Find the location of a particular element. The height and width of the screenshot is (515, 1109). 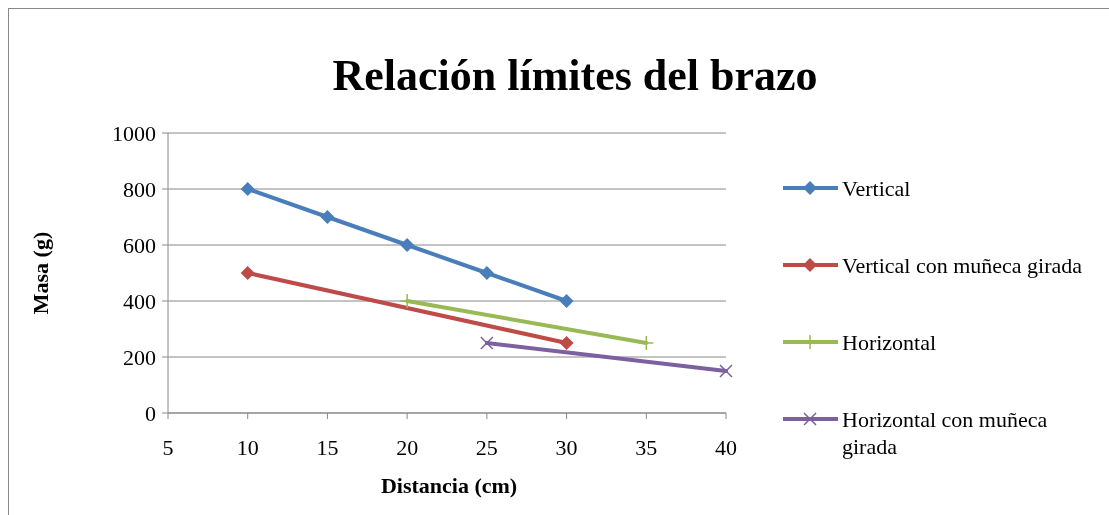

legend-label: Vertical is located at coordinates (876, 188).